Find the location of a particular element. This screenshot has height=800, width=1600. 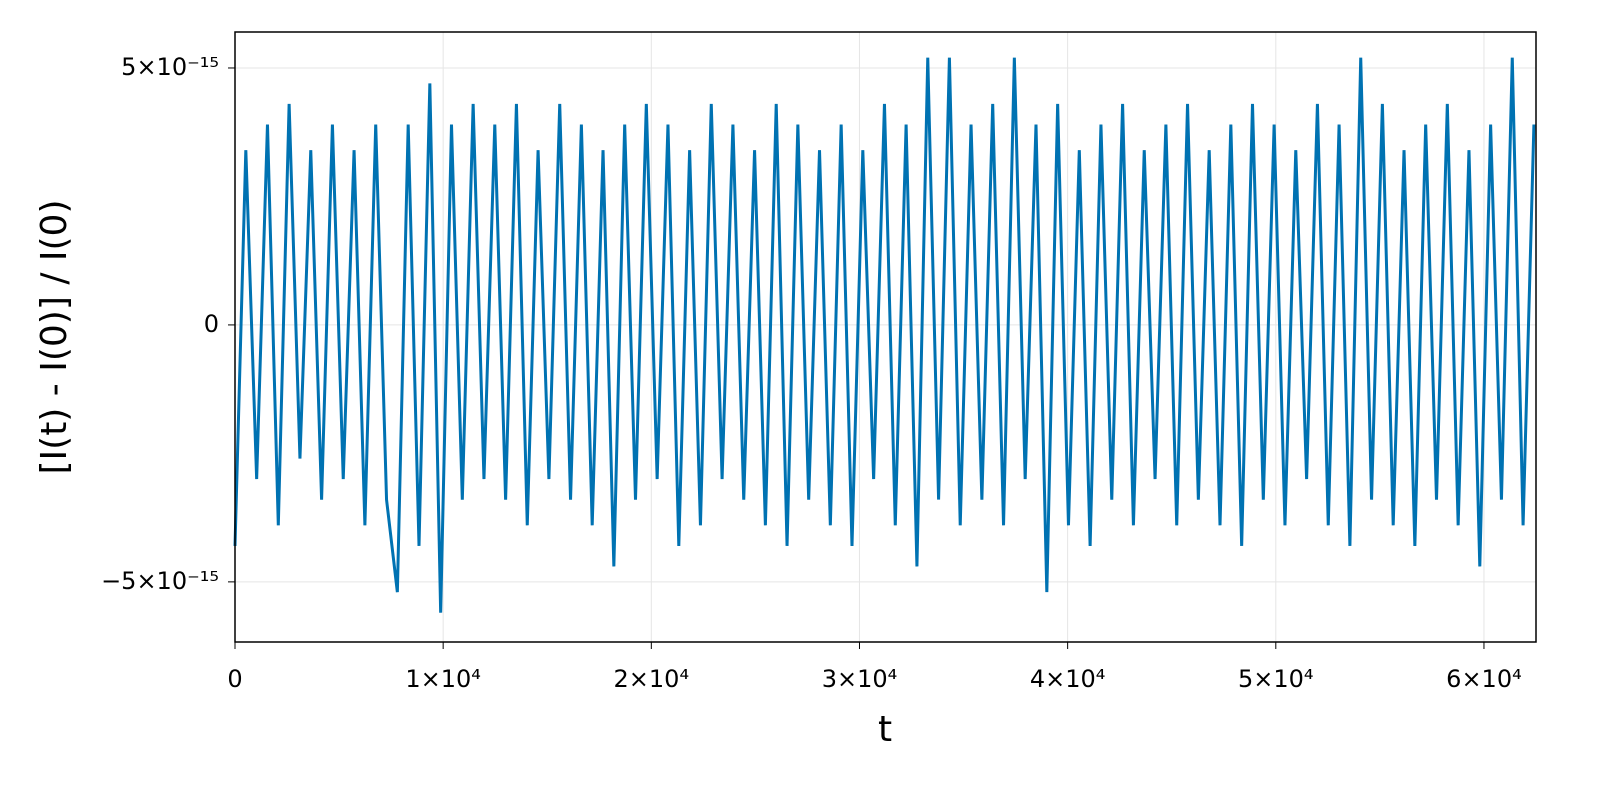

x-tick-label: 2×10⁴ is located at coordinates (652, 679).